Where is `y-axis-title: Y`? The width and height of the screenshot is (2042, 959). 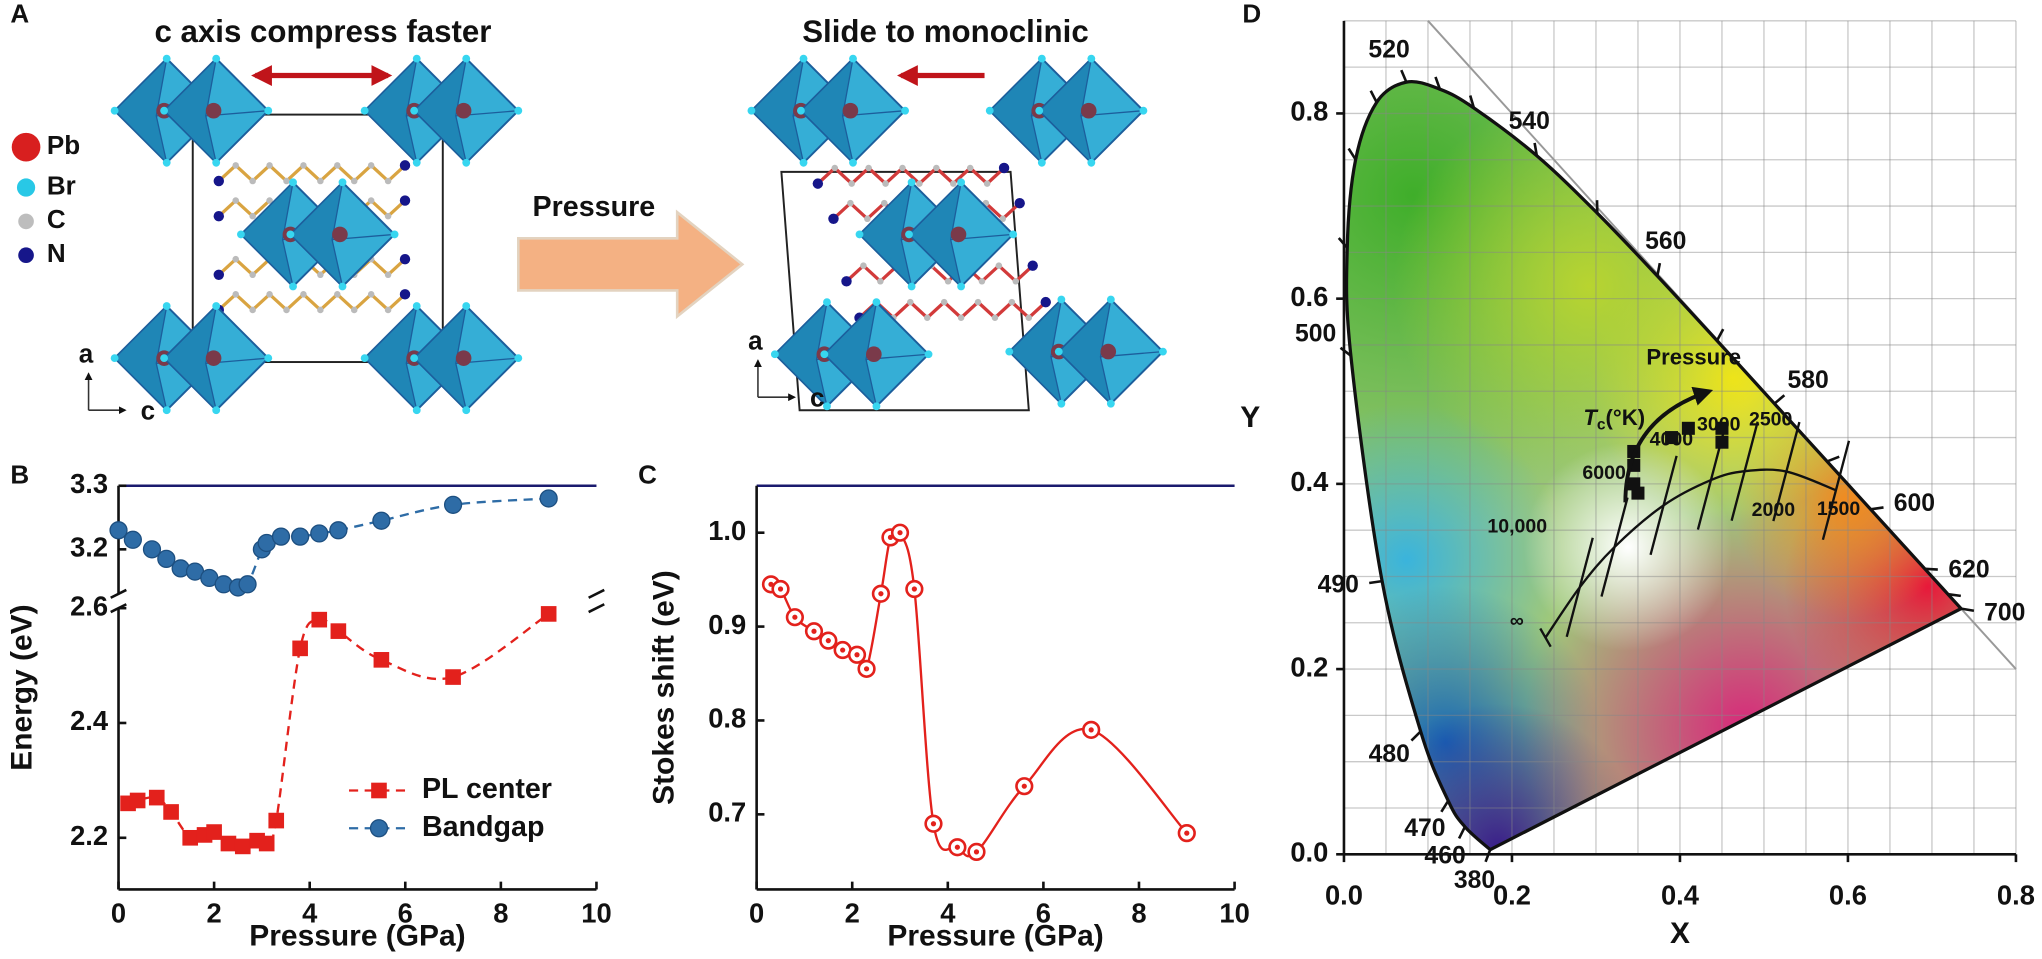 y-axis-title: Y is located at coordinates (1250, 417).